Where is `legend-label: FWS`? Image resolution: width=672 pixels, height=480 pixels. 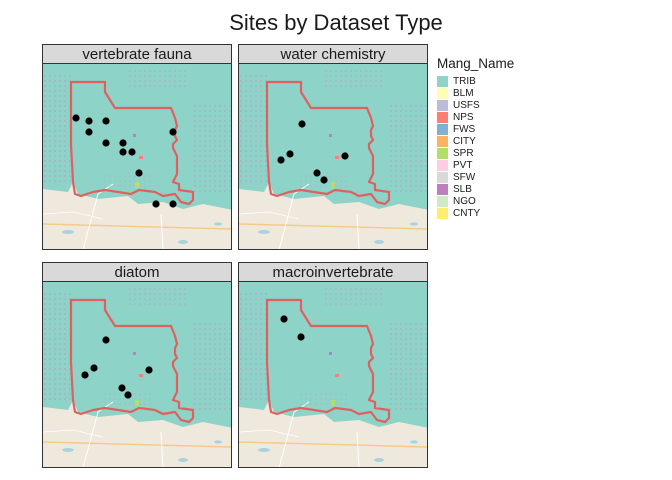
legend-label: FWS is located at coordinates (464, 129).